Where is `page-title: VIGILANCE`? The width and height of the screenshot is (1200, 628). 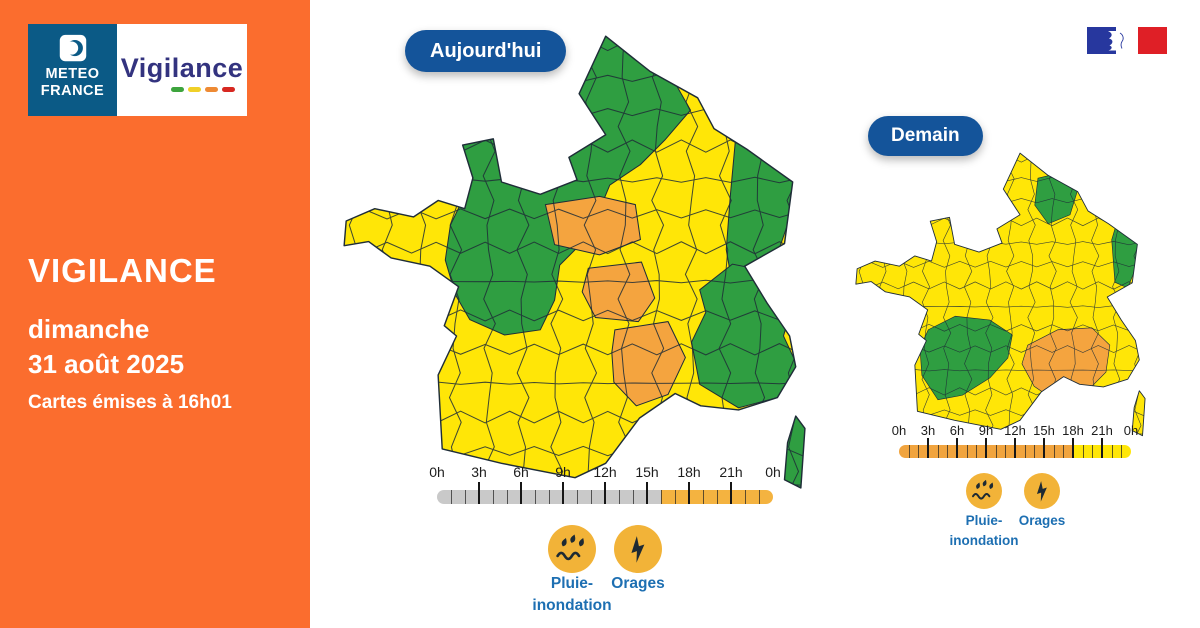
page-title: VIGILANCE is located at coordinates (122, 270).